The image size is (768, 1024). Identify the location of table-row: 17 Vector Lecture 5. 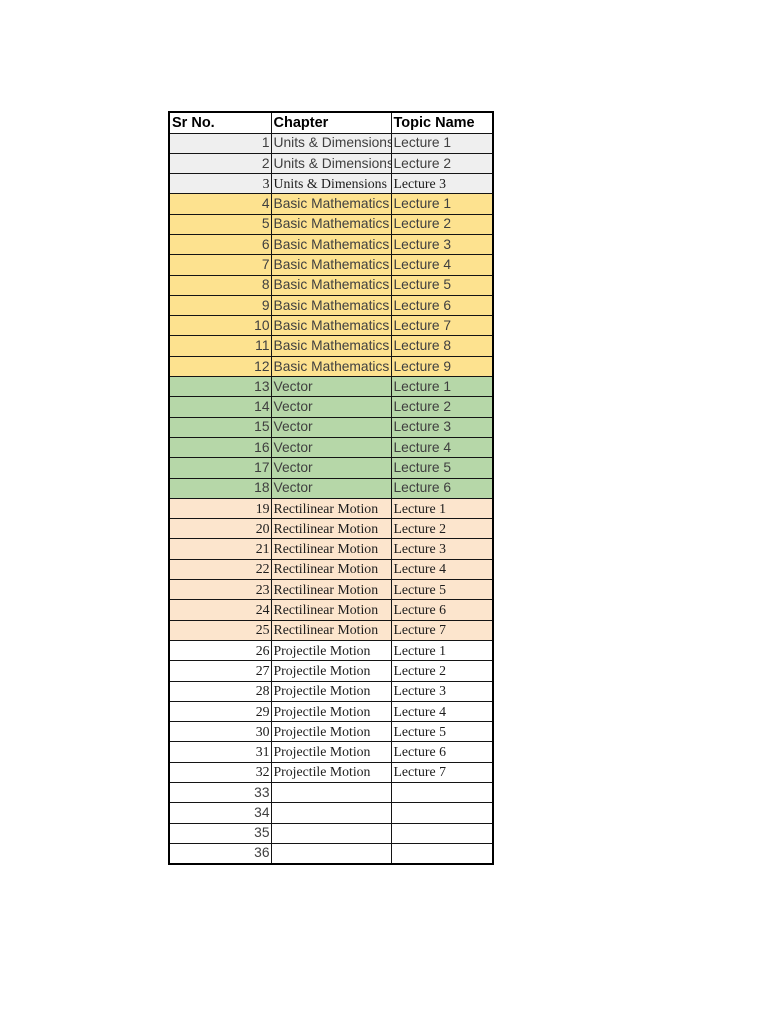
(331, 468).